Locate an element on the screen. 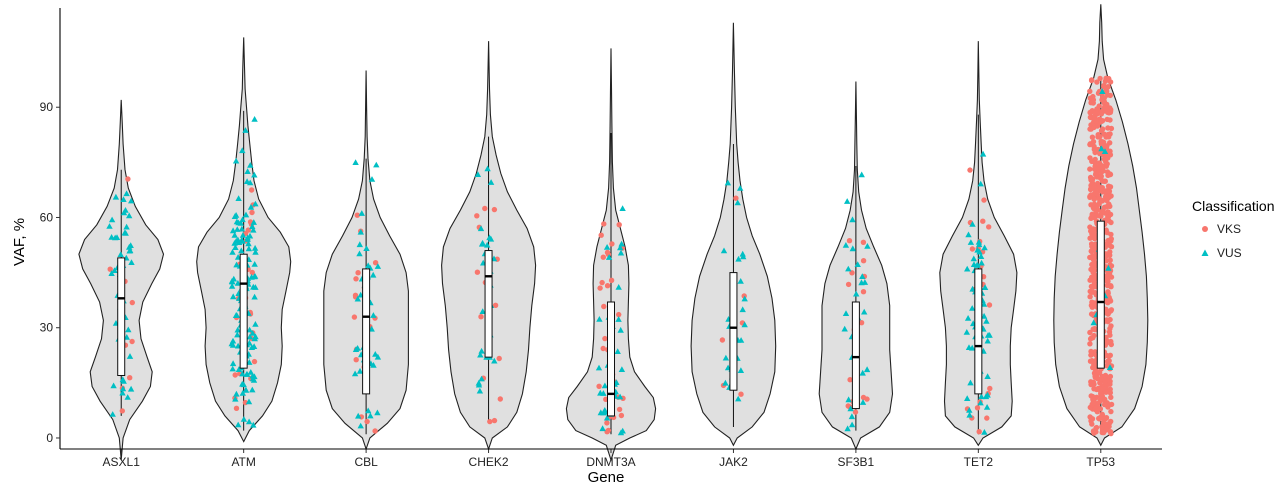 Image resolution: width=1287 pixels, height=485 pixels. legend-key-circle is located at coordinates (1205, 229).